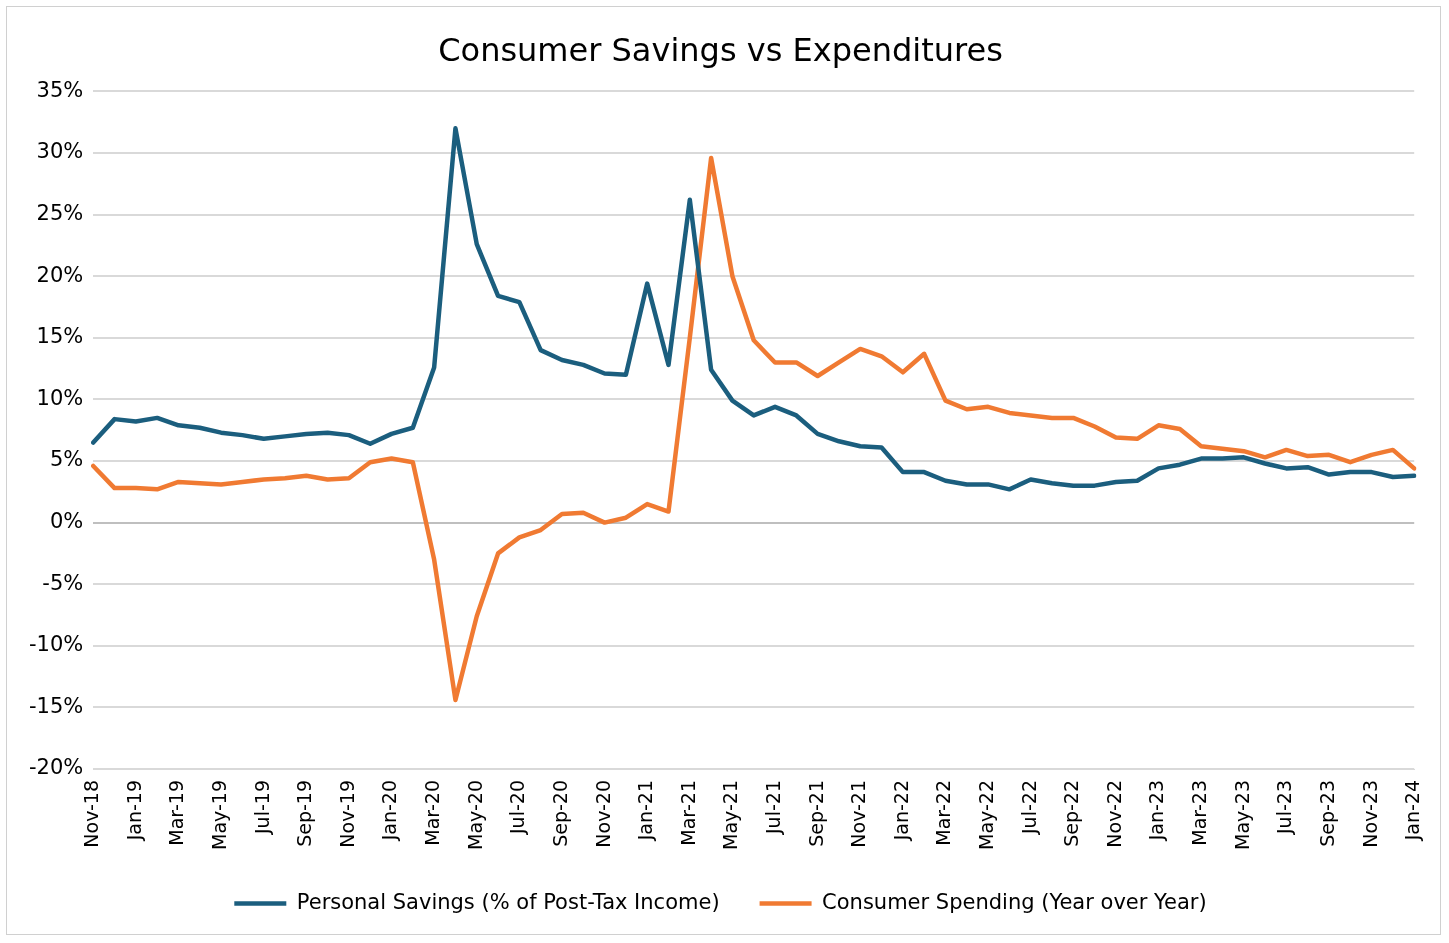 This screenshot has width=1449, height=943. Describe the element at coordinates (60, 151) in the screenshot. I see `y-tick-label: 30%` at that location.